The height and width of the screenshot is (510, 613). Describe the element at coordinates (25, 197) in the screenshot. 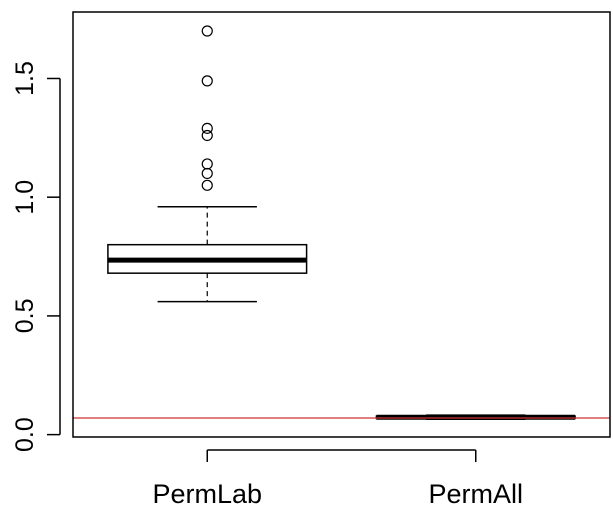

I see `y-tick-label: 1.0` at that location.